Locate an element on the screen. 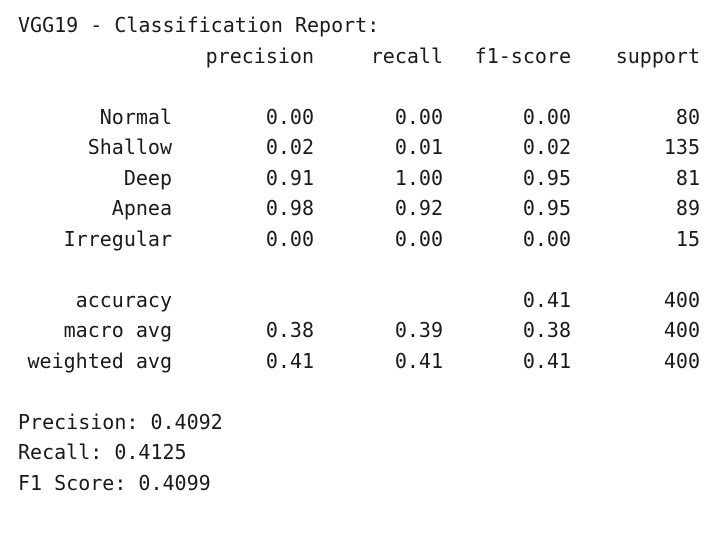  row-label: Irregular is located at coordinates (117, 238).